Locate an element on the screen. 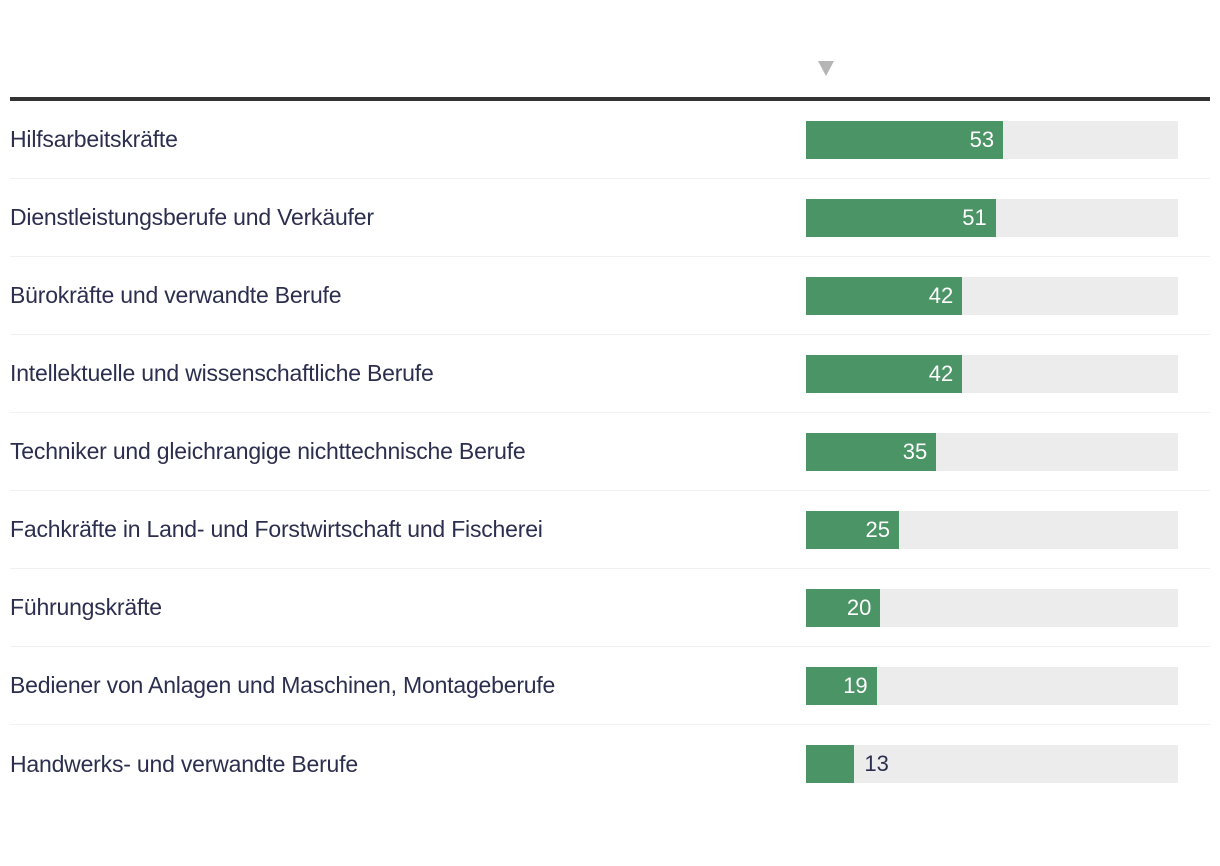 Image resolution: width=1220 pixels, height=866 pixels. bar-fill: 20 is located at coordinates (843, 607).